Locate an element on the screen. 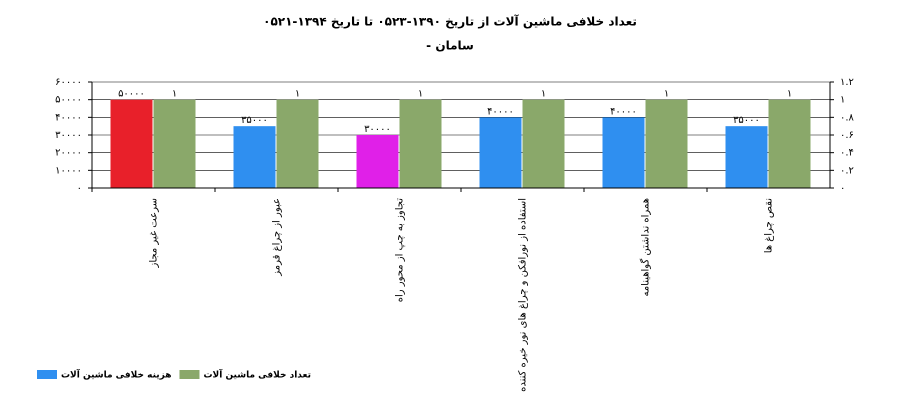  y-tick-label: ۵۰۰۰۰ is located at coordinates (68, 100).